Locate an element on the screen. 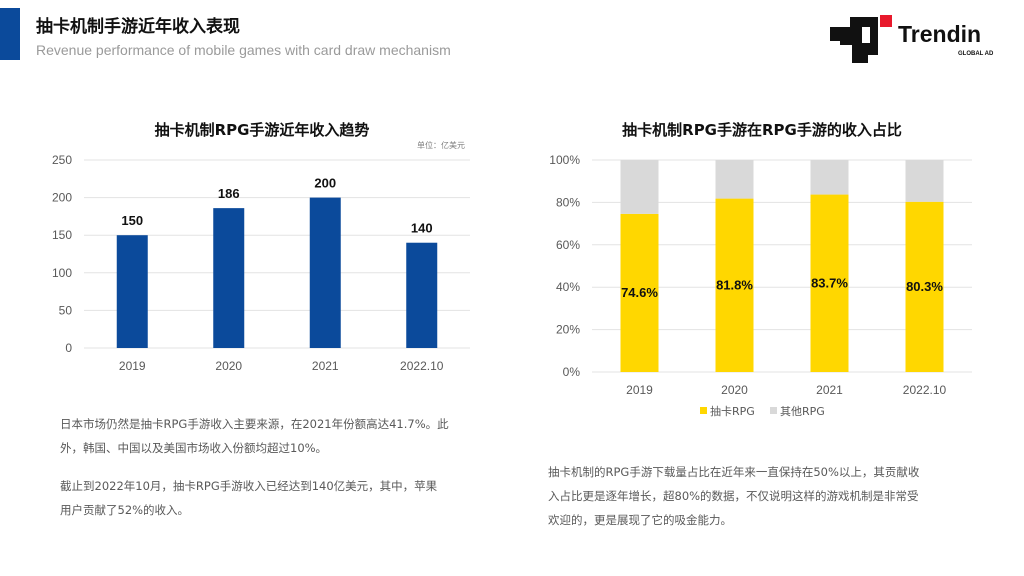  bar-value-label: 150 is located at coordinates (132, 220).